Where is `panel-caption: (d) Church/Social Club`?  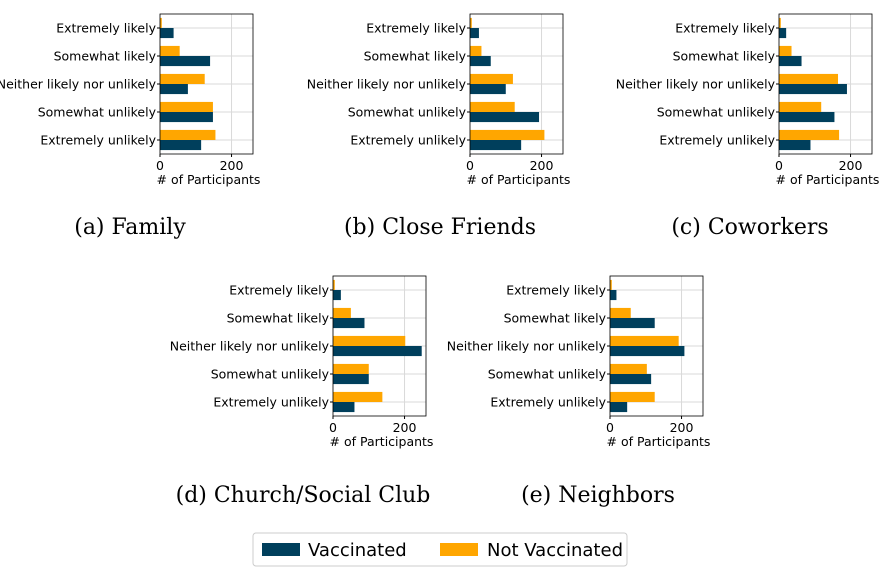
panel-caption: (d) Church/Social Club is located at coordinates (303, 495).